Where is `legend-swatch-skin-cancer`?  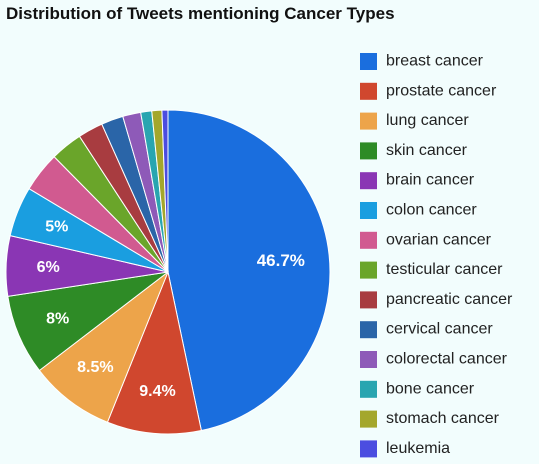 legend-swatch-skin-cancer is located at coordinates (368, 151).